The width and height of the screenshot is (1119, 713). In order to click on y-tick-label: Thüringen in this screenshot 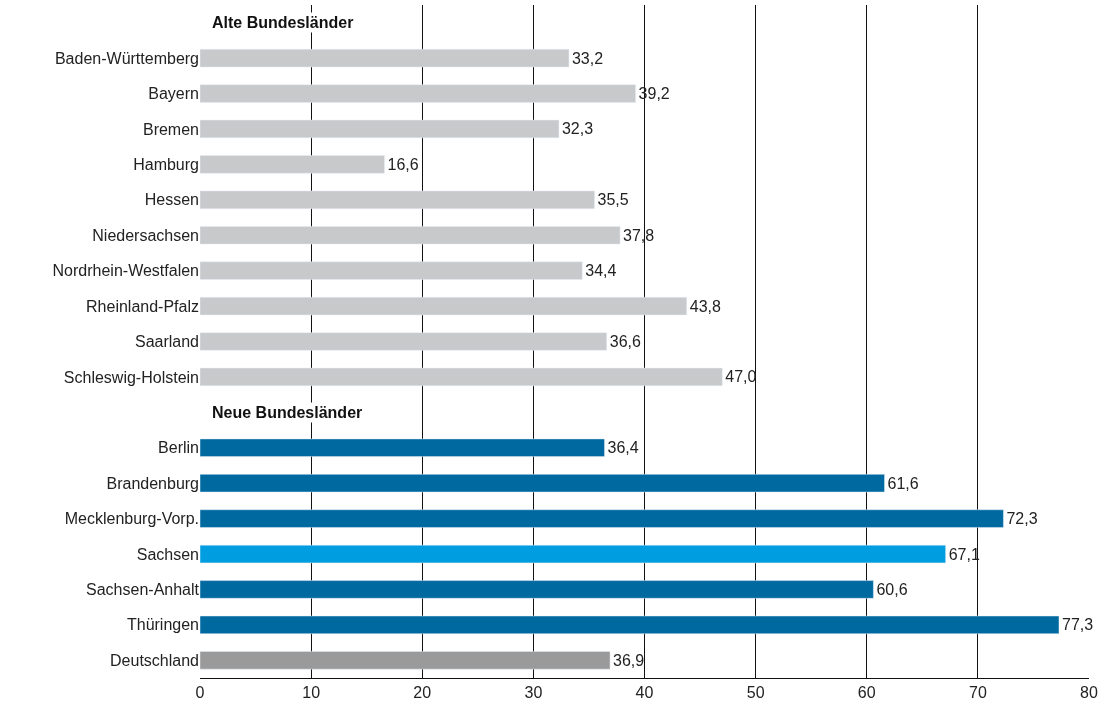, I will do `click(162, 625)`.